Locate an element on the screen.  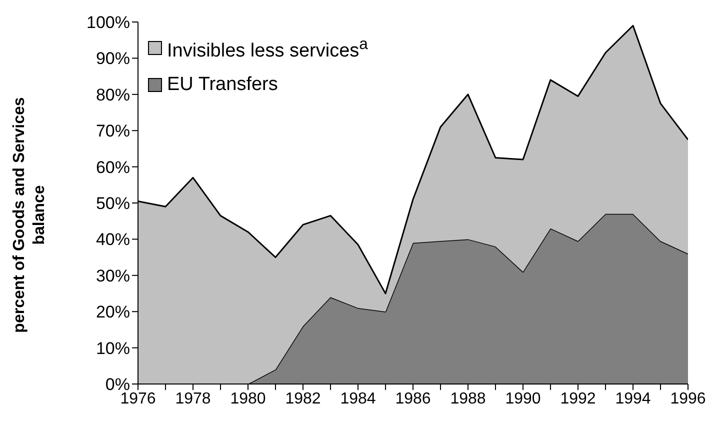
y-tick-label: 60% is located at coordinates (113, 167).